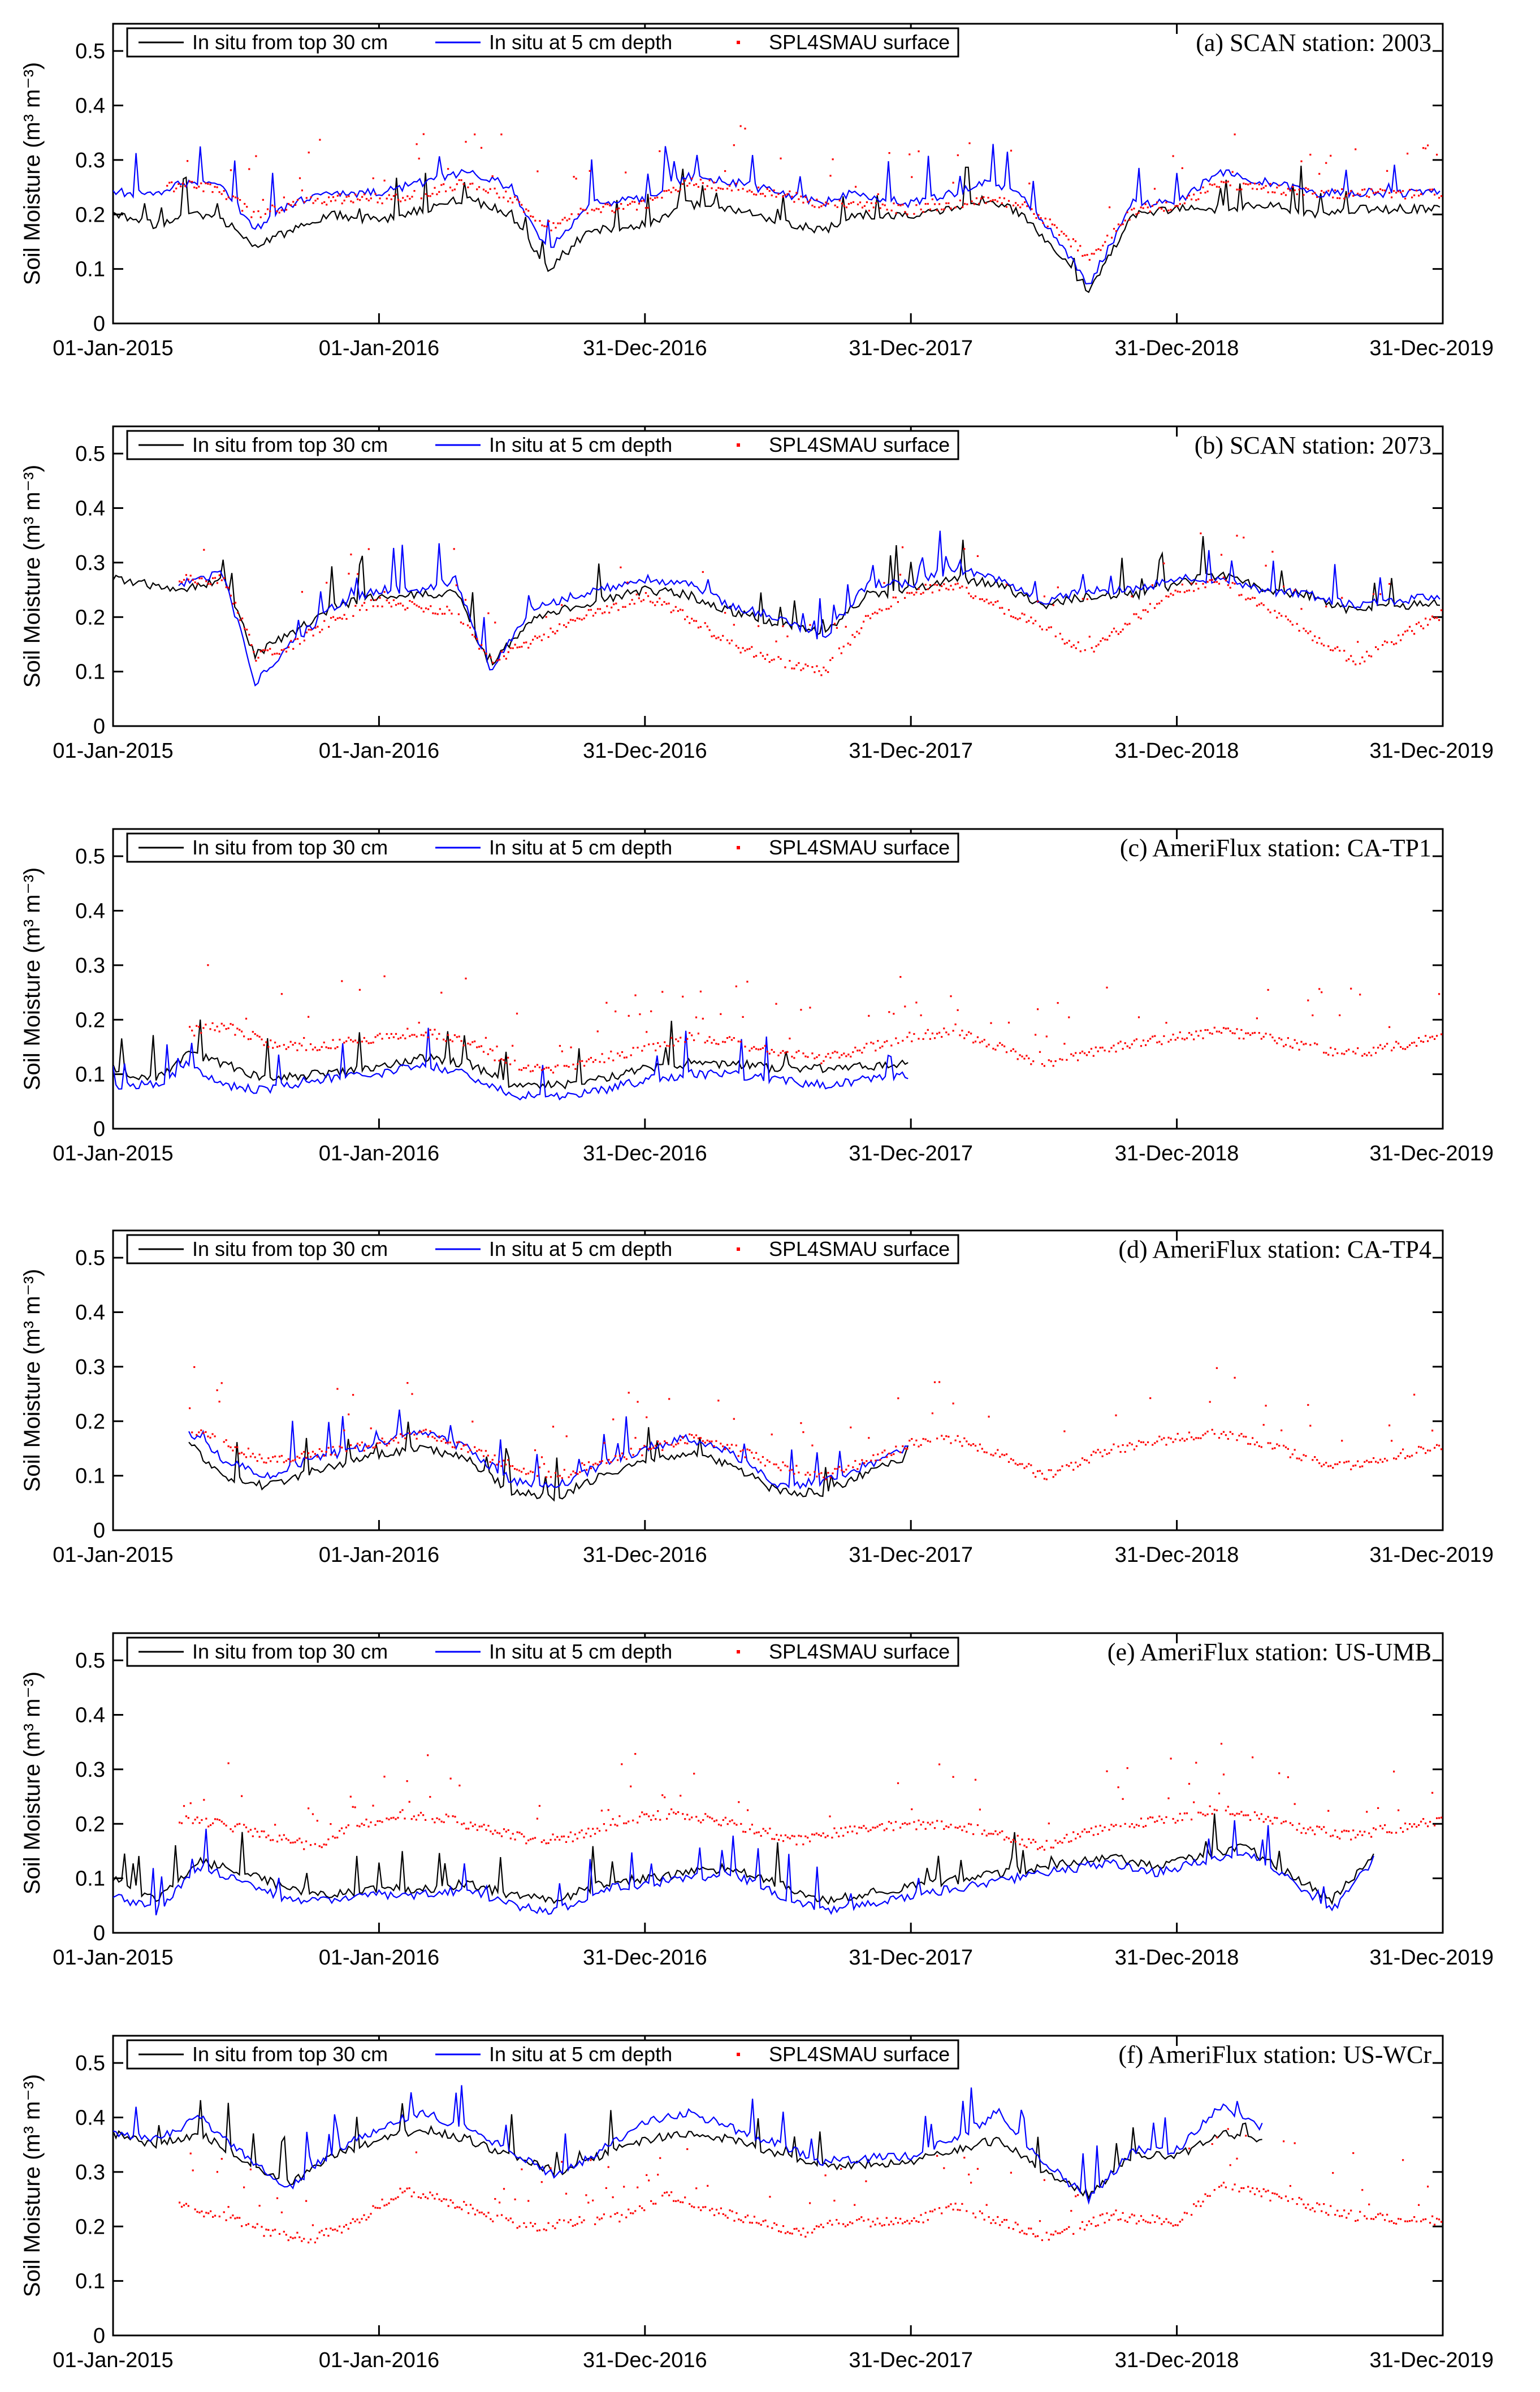 This screenshot has height=2392, width=1540. Describe the element at coordinates (511, 1055) in the screenshot. I see `series-line-top30` at that location.